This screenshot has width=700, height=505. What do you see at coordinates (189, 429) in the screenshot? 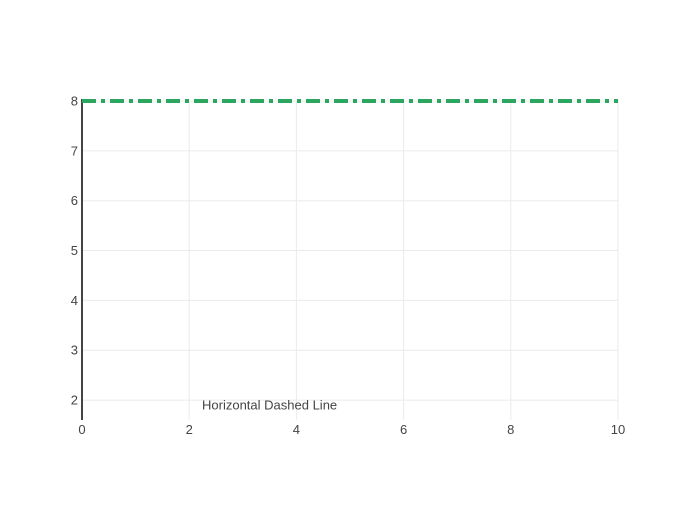
I see `x-tick-label: 2` at bounding box center [189, 429].